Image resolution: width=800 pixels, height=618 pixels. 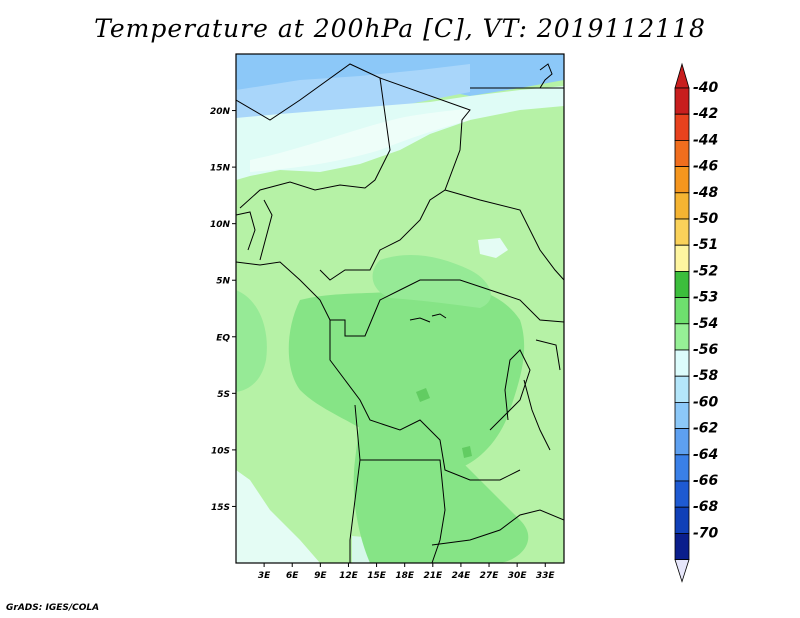 I want to click on colorbar-label: -66, so click(x=706, y=481).